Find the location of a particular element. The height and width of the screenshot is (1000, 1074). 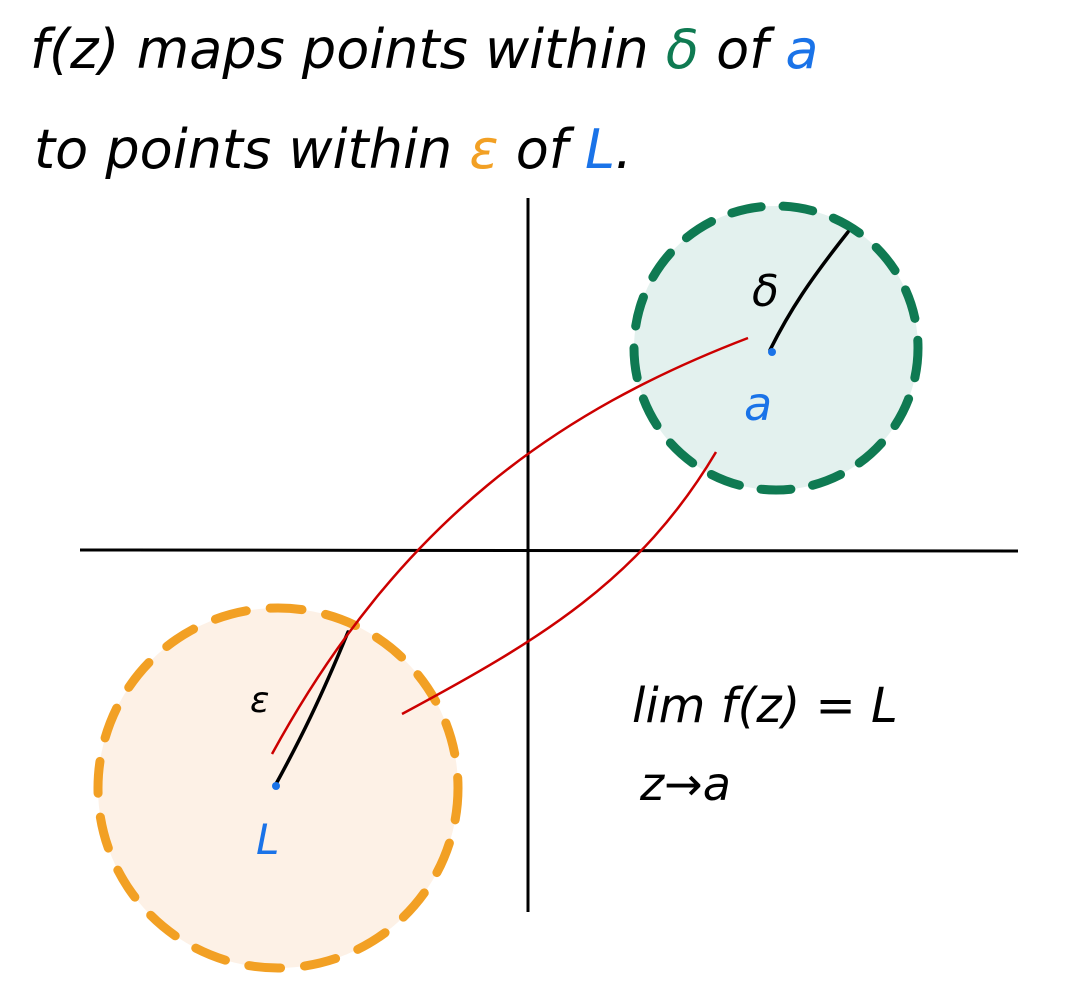

limit-expression: lim f(z) = L is located at coordinates (765, 706).